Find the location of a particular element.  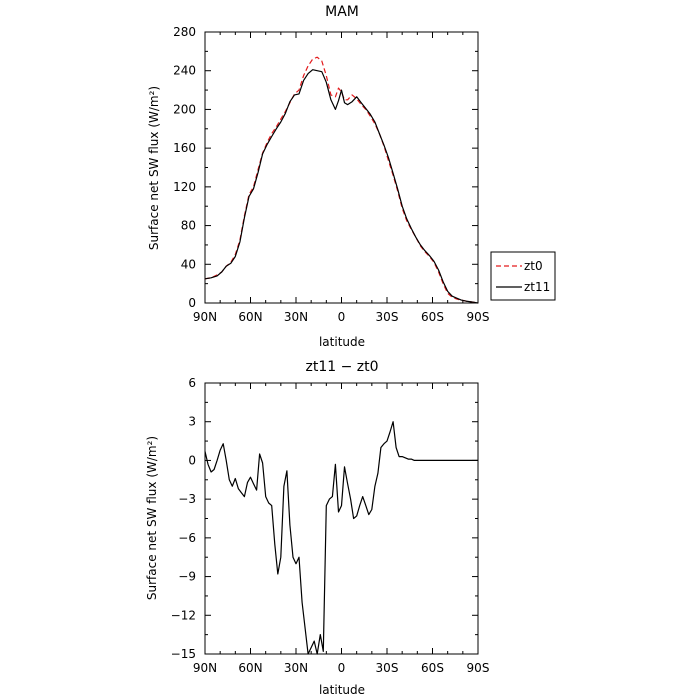

y-tick-label: 120 is located at coordinates (184, 187).